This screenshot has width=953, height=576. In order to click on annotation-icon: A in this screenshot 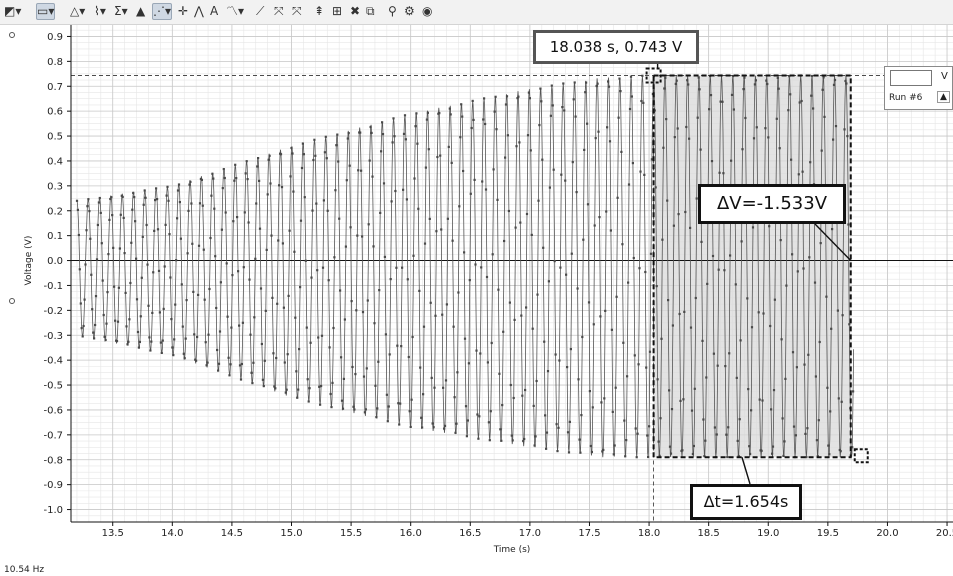, I will do `click(214, 11)`.